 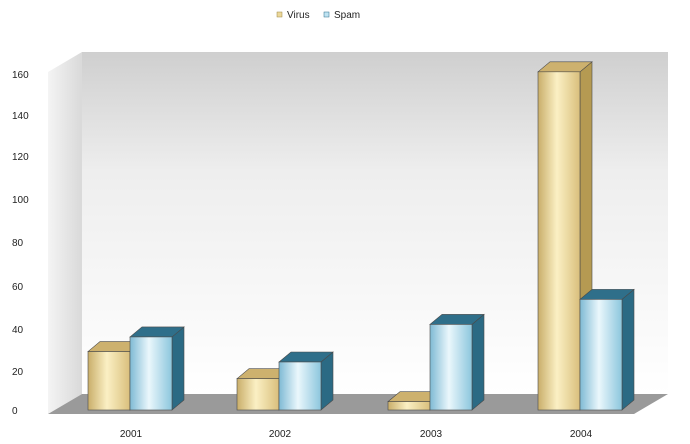 I want to click on y-tick-label: 100, so click(x=20, y=200).